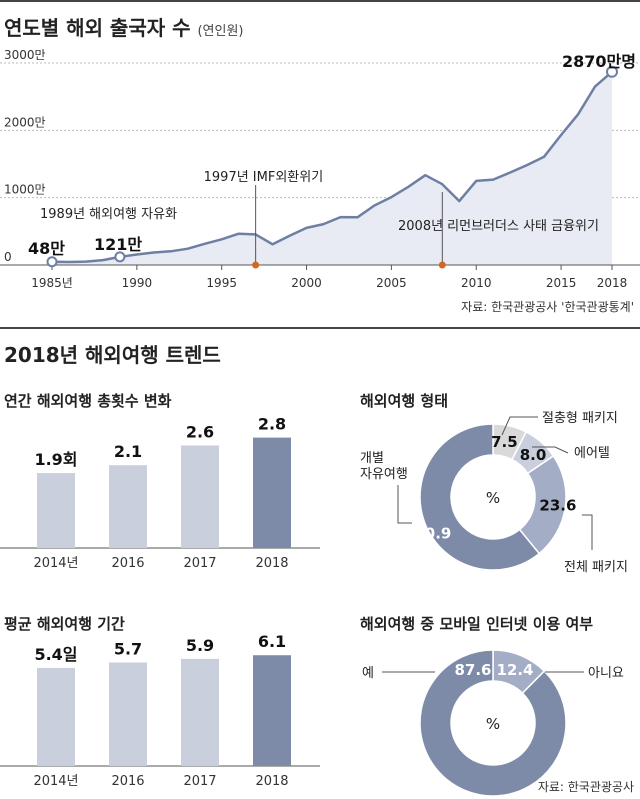 The width and height of the screenshot is (640, 799). Describe the element at coordinates (52, 283) in the screenshot. I see `x-tick-label: 1985년` at that location.